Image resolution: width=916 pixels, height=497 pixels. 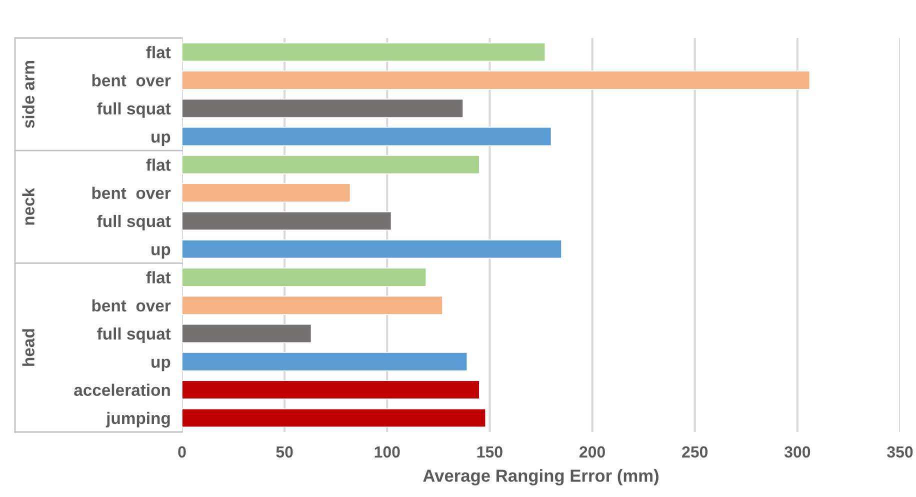 I want to click on x-tick-label: 50, so click(x=284, y=452).